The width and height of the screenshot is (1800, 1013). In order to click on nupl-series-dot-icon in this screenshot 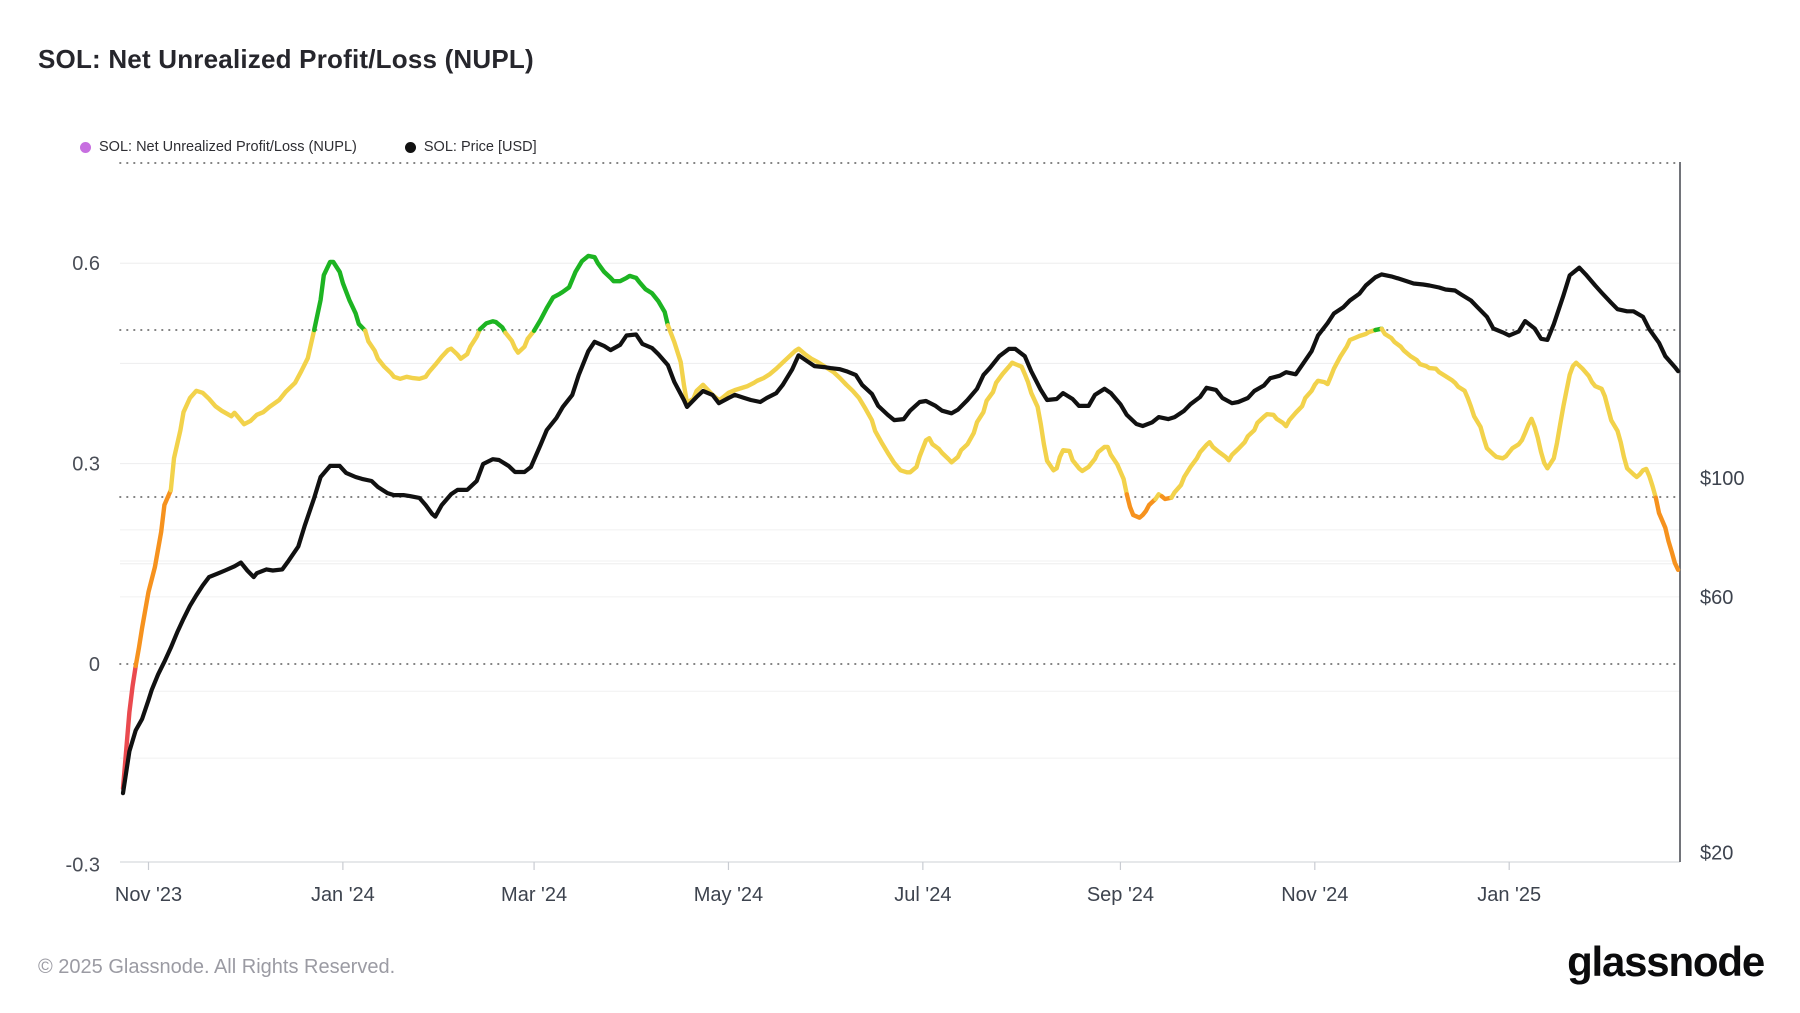, I will do `click(85, 147)`.